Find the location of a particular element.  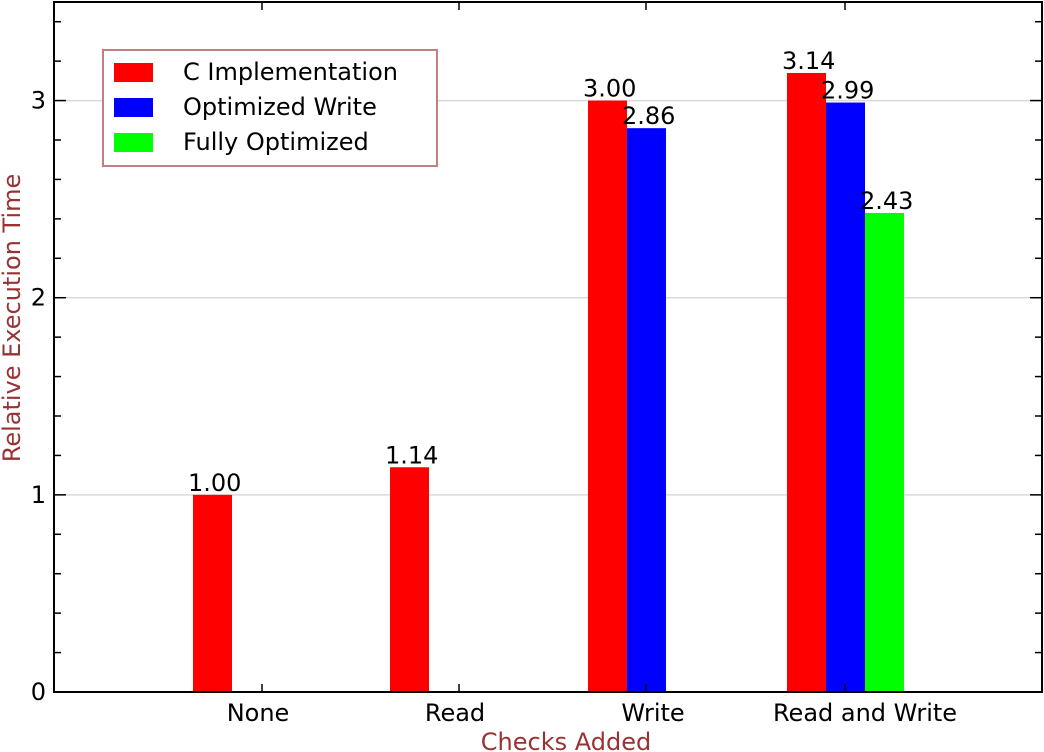

y-tick-label: 0 is located at coordinates (38, 692).